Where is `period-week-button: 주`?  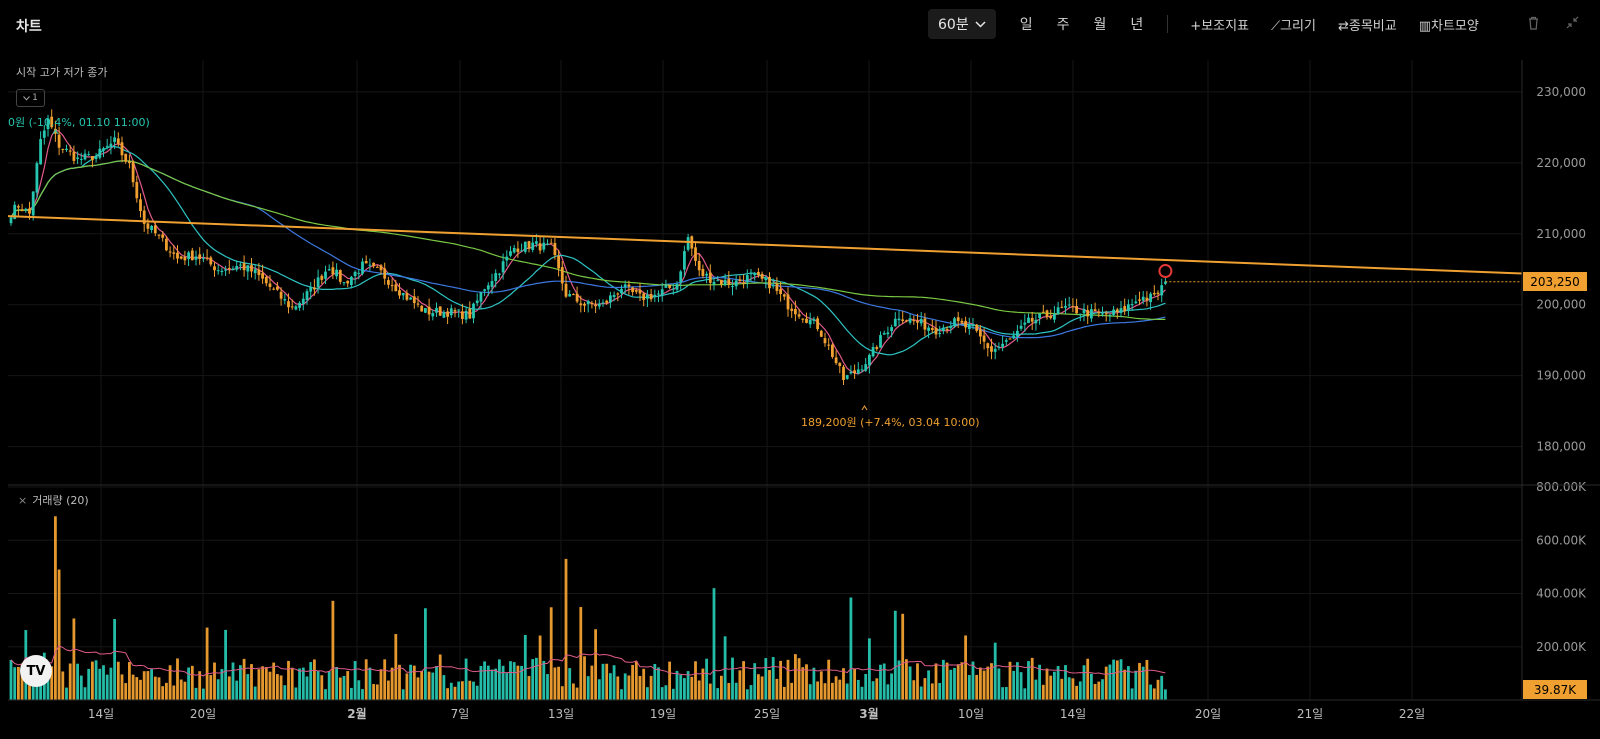
period-week-button: 주 is located at coordinates (1063, 25).